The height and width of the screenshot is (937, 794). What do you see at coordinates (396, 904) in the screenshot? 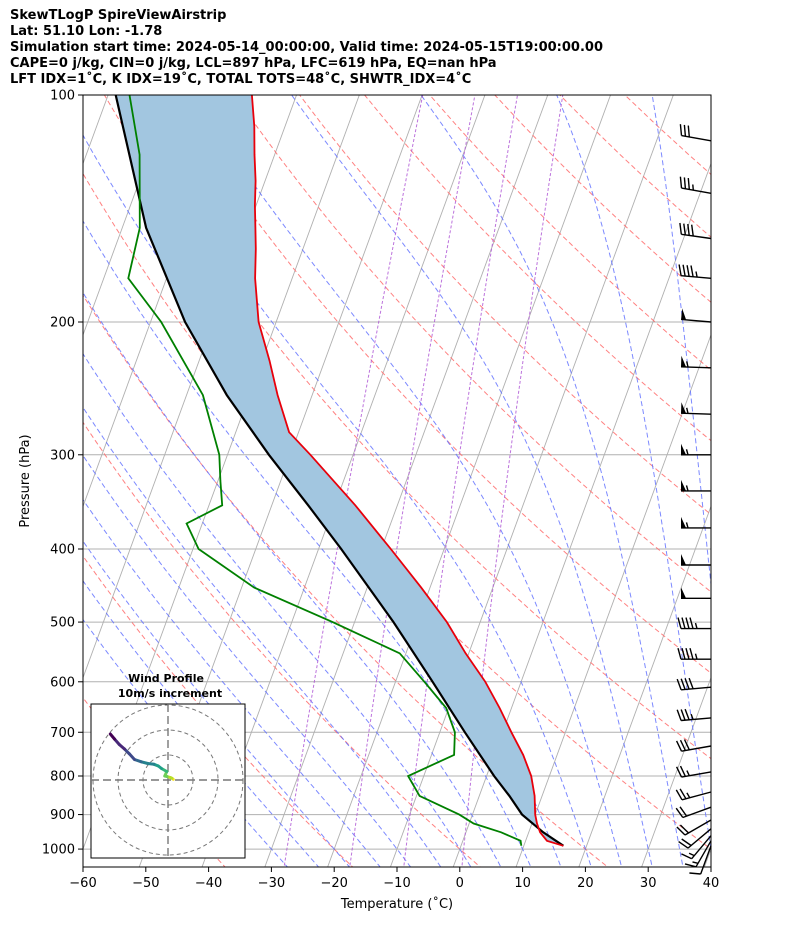
I see `x-axis-label: Temperature (˚C)` at bounding box center [396, 904].